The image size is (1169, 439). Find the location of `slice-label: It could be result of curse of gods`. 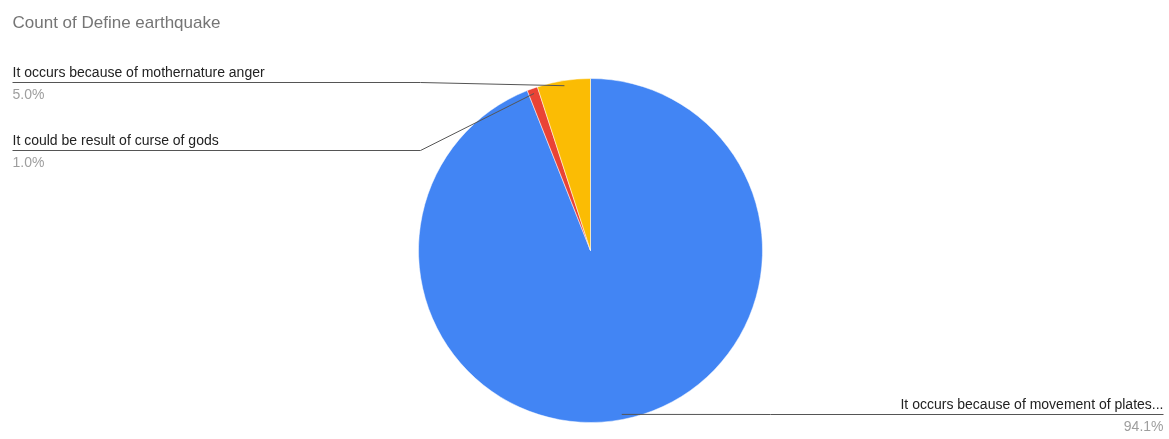

slice-label: It could be result of curse of gods is located at coordinates (115, 139).